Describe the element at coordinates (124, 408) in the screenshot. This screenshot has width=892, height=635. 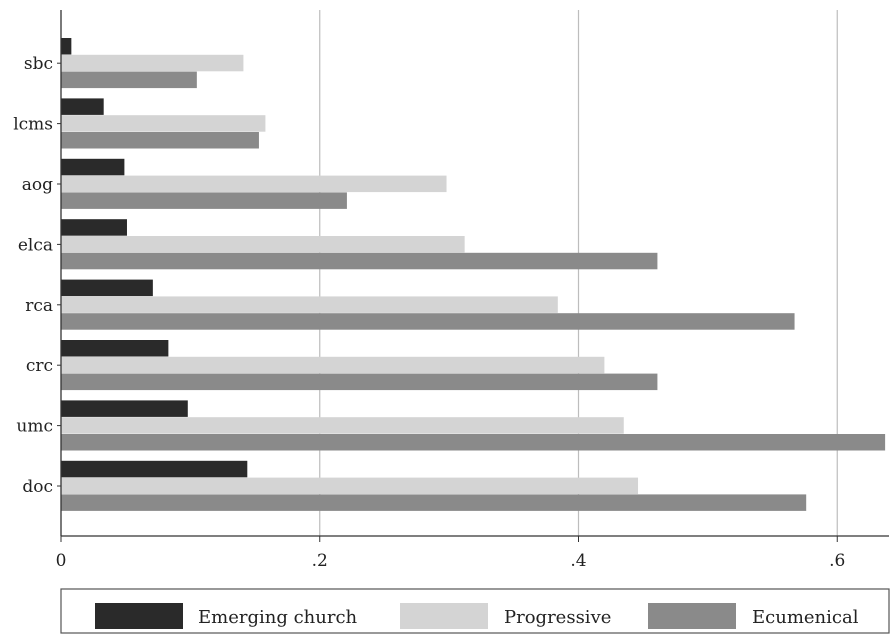
I see `bar-umc-emerging-church` at that location.